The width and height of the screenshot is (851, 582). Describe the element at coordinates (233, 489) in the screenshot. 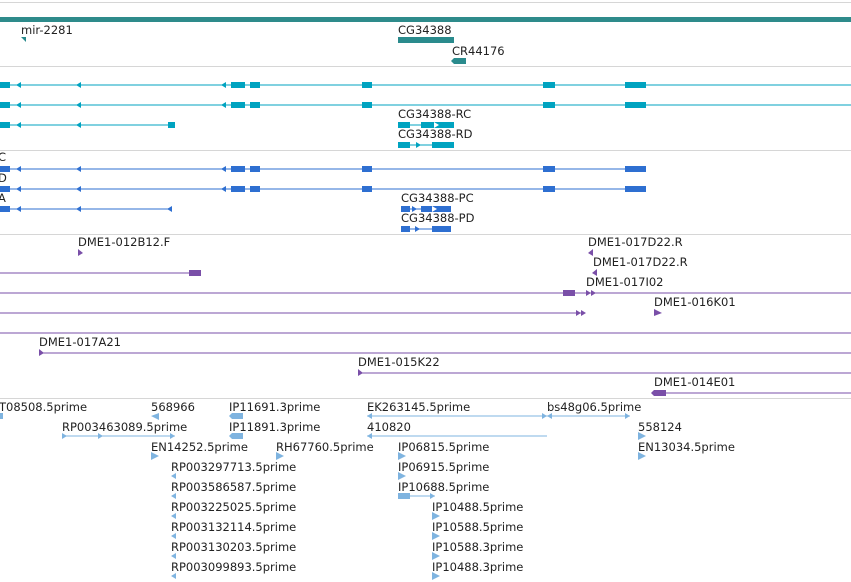

I see `est-feature: RP003586587.5prime` at that location.